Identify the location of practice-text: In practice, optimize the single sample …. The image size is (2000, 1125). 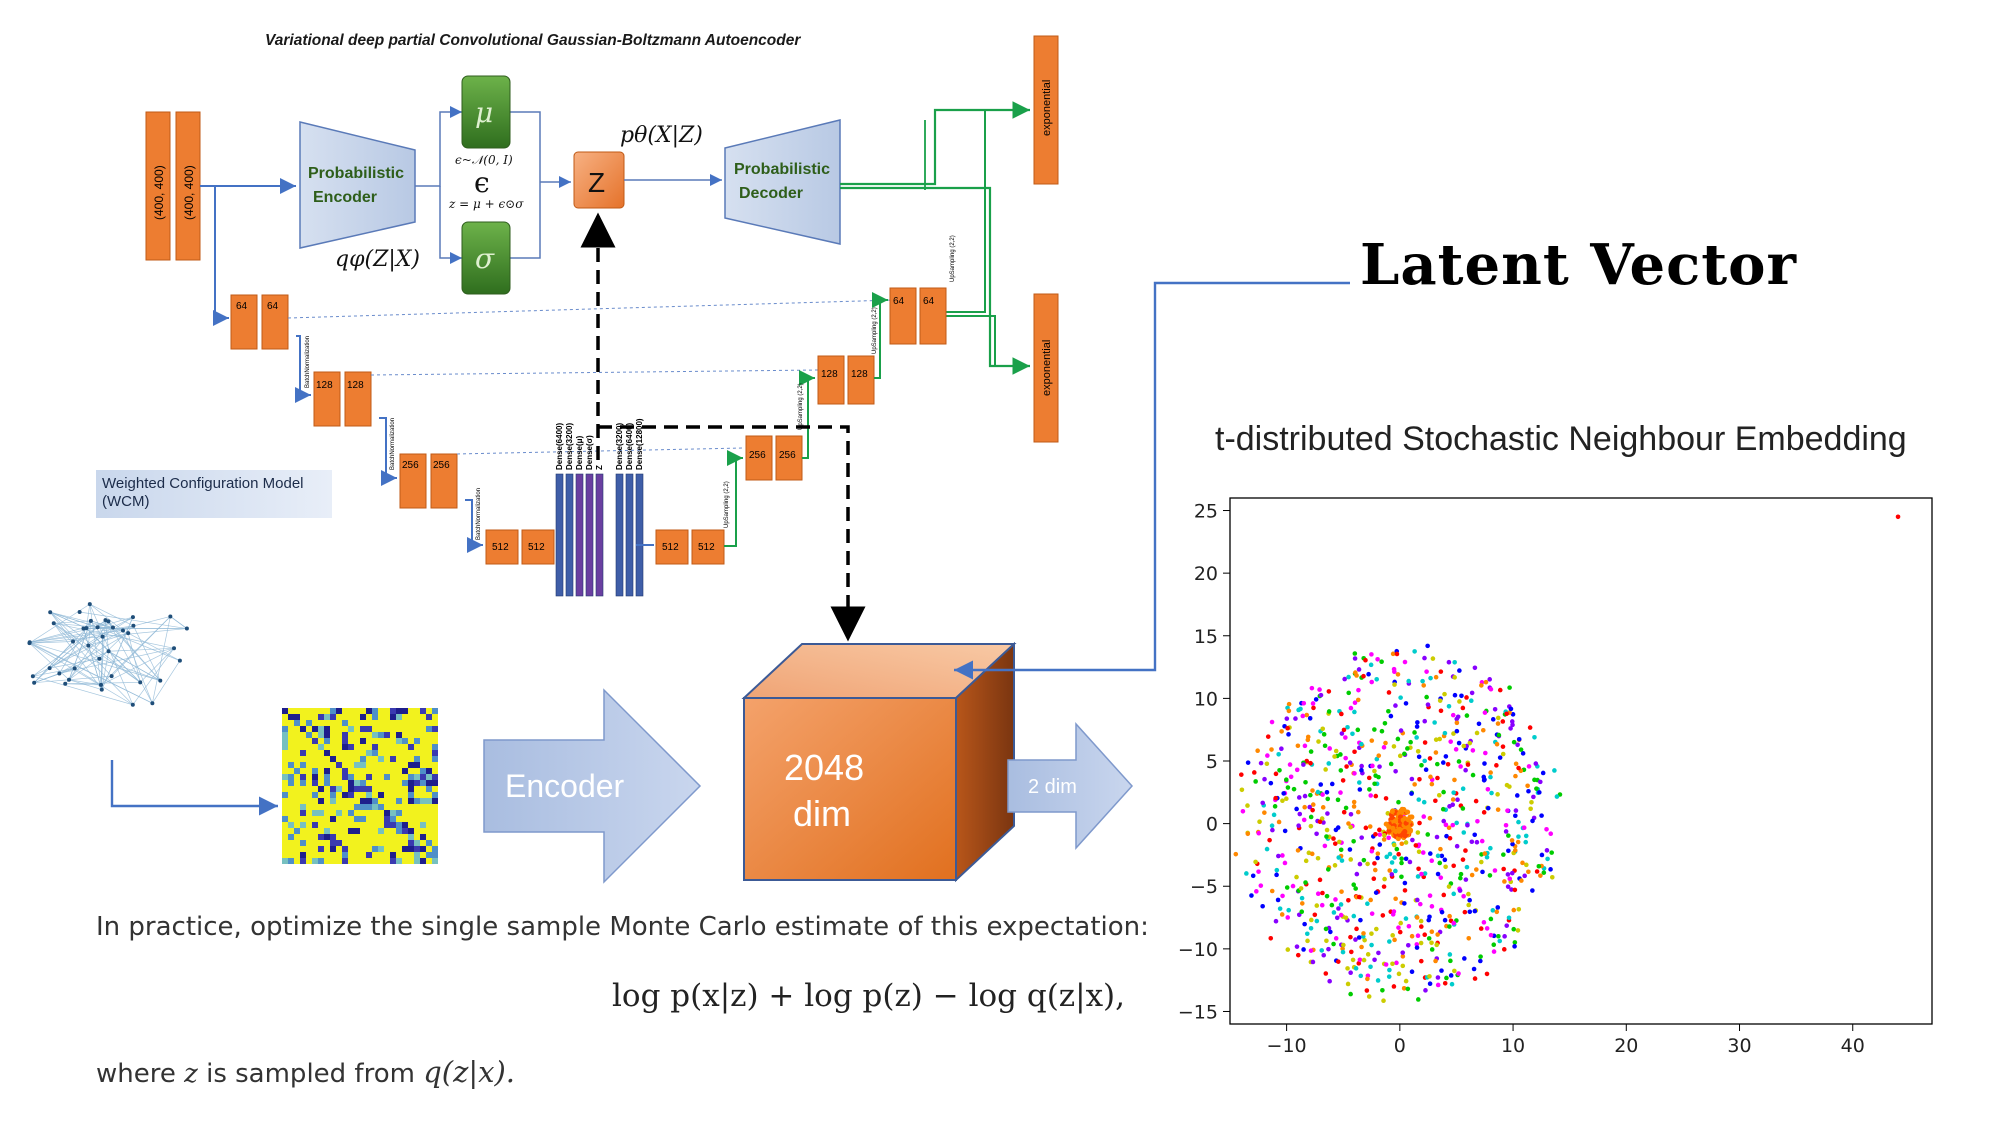
(622, 927).